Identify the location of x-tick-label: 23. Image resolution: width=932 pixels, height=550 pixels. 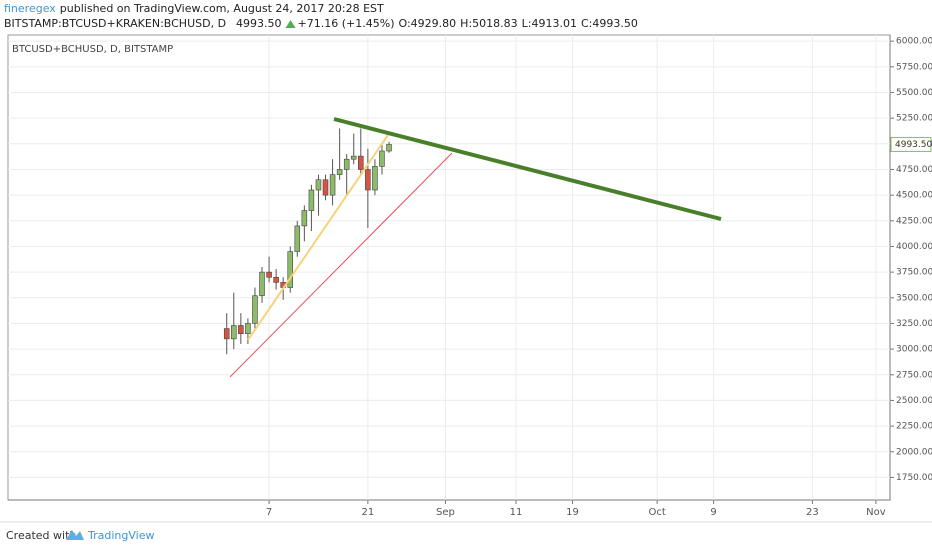
(812, 512).